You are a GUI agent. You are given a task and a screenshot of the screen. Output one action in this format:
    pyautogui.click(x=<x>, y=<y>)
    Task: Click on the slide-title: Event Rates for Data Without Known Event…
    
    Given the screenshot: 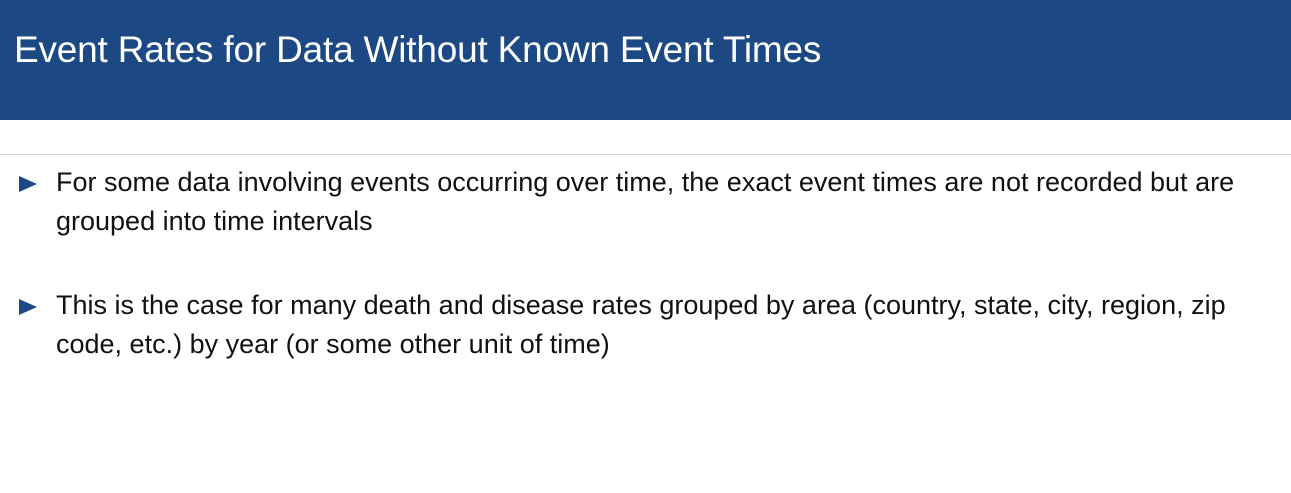 What is the action you would take?
    pyautogui.click(x=418, y=49)
    